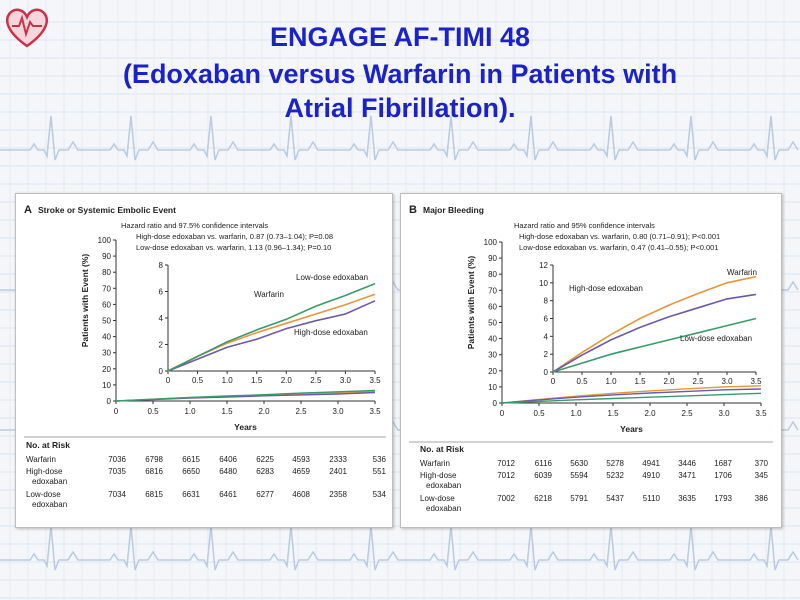  Describe the element at coordinates (615, 475) in the screenshot. I see `panel-b-risk-cell: 5232` at that location.